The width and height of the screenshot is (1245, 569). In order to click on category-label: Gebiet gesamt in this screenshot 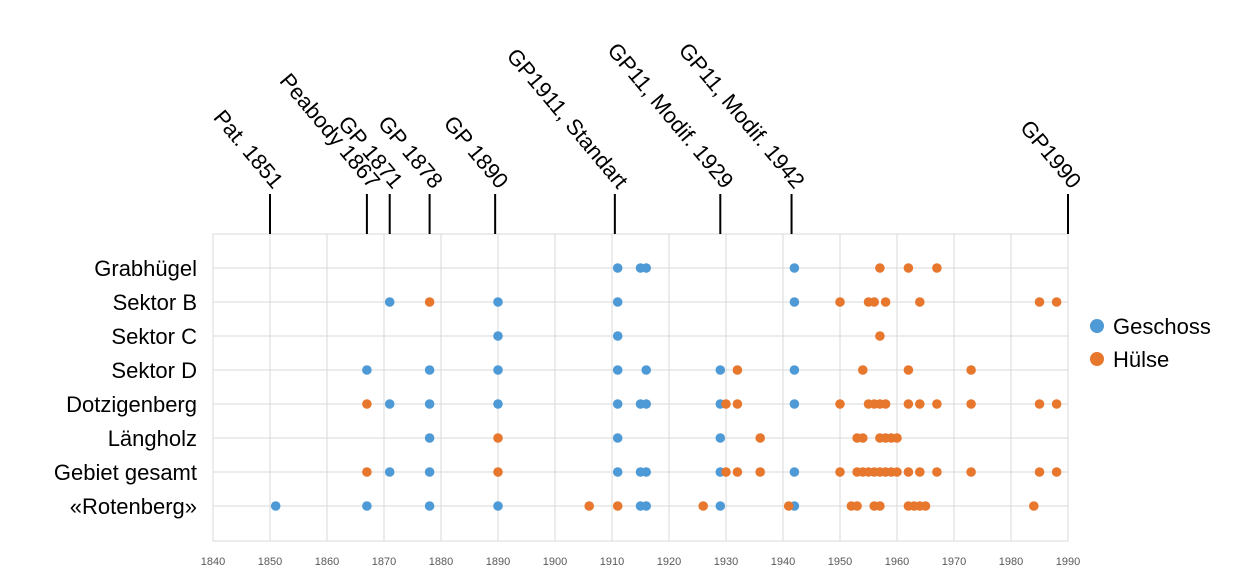, I will do `click(125, 472)`.